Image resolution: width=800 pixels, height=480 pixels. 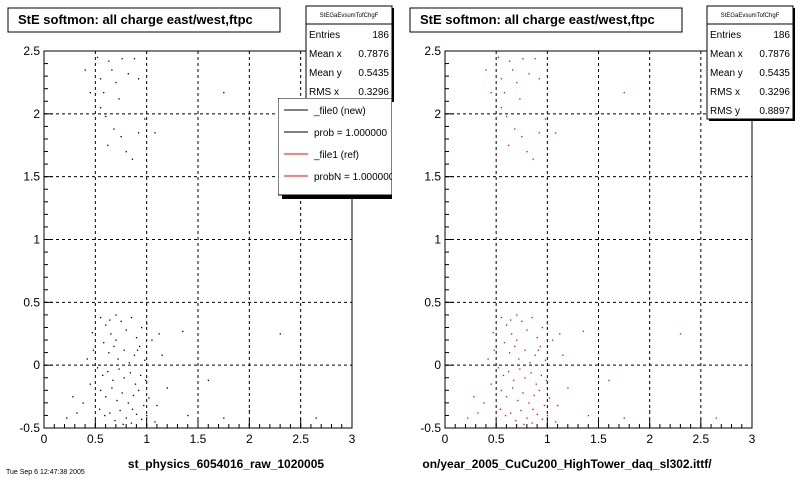 What do you see at coordinates (226, 464) in the screenshot?
I see `x-axis-label: st_physics_6054016_raw_1020005` at bounding box center [226, 464].